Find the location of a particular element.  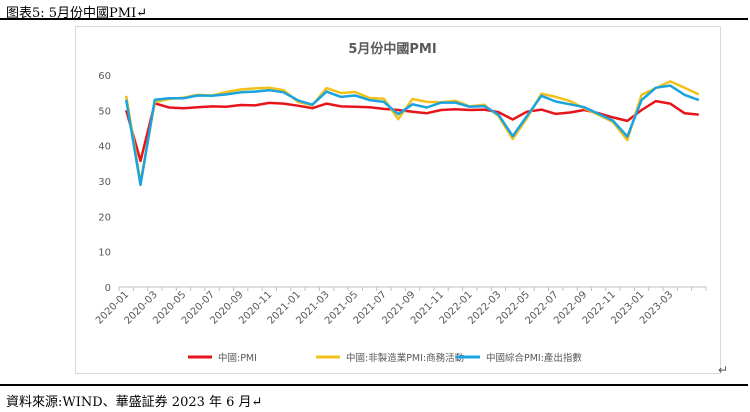

y-tick-label: 30 is located at coordinates (104, 182).